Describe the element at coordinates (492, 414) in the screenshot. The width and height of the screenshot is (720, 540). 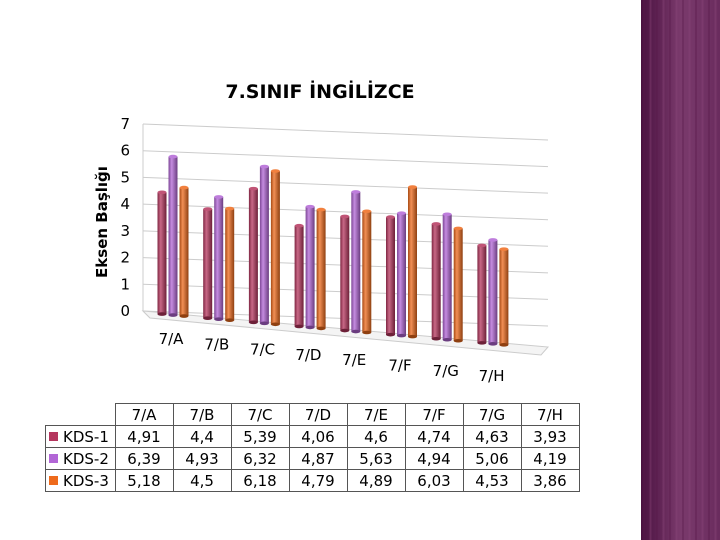
I see `table-header-cell: 7/G` at that location.